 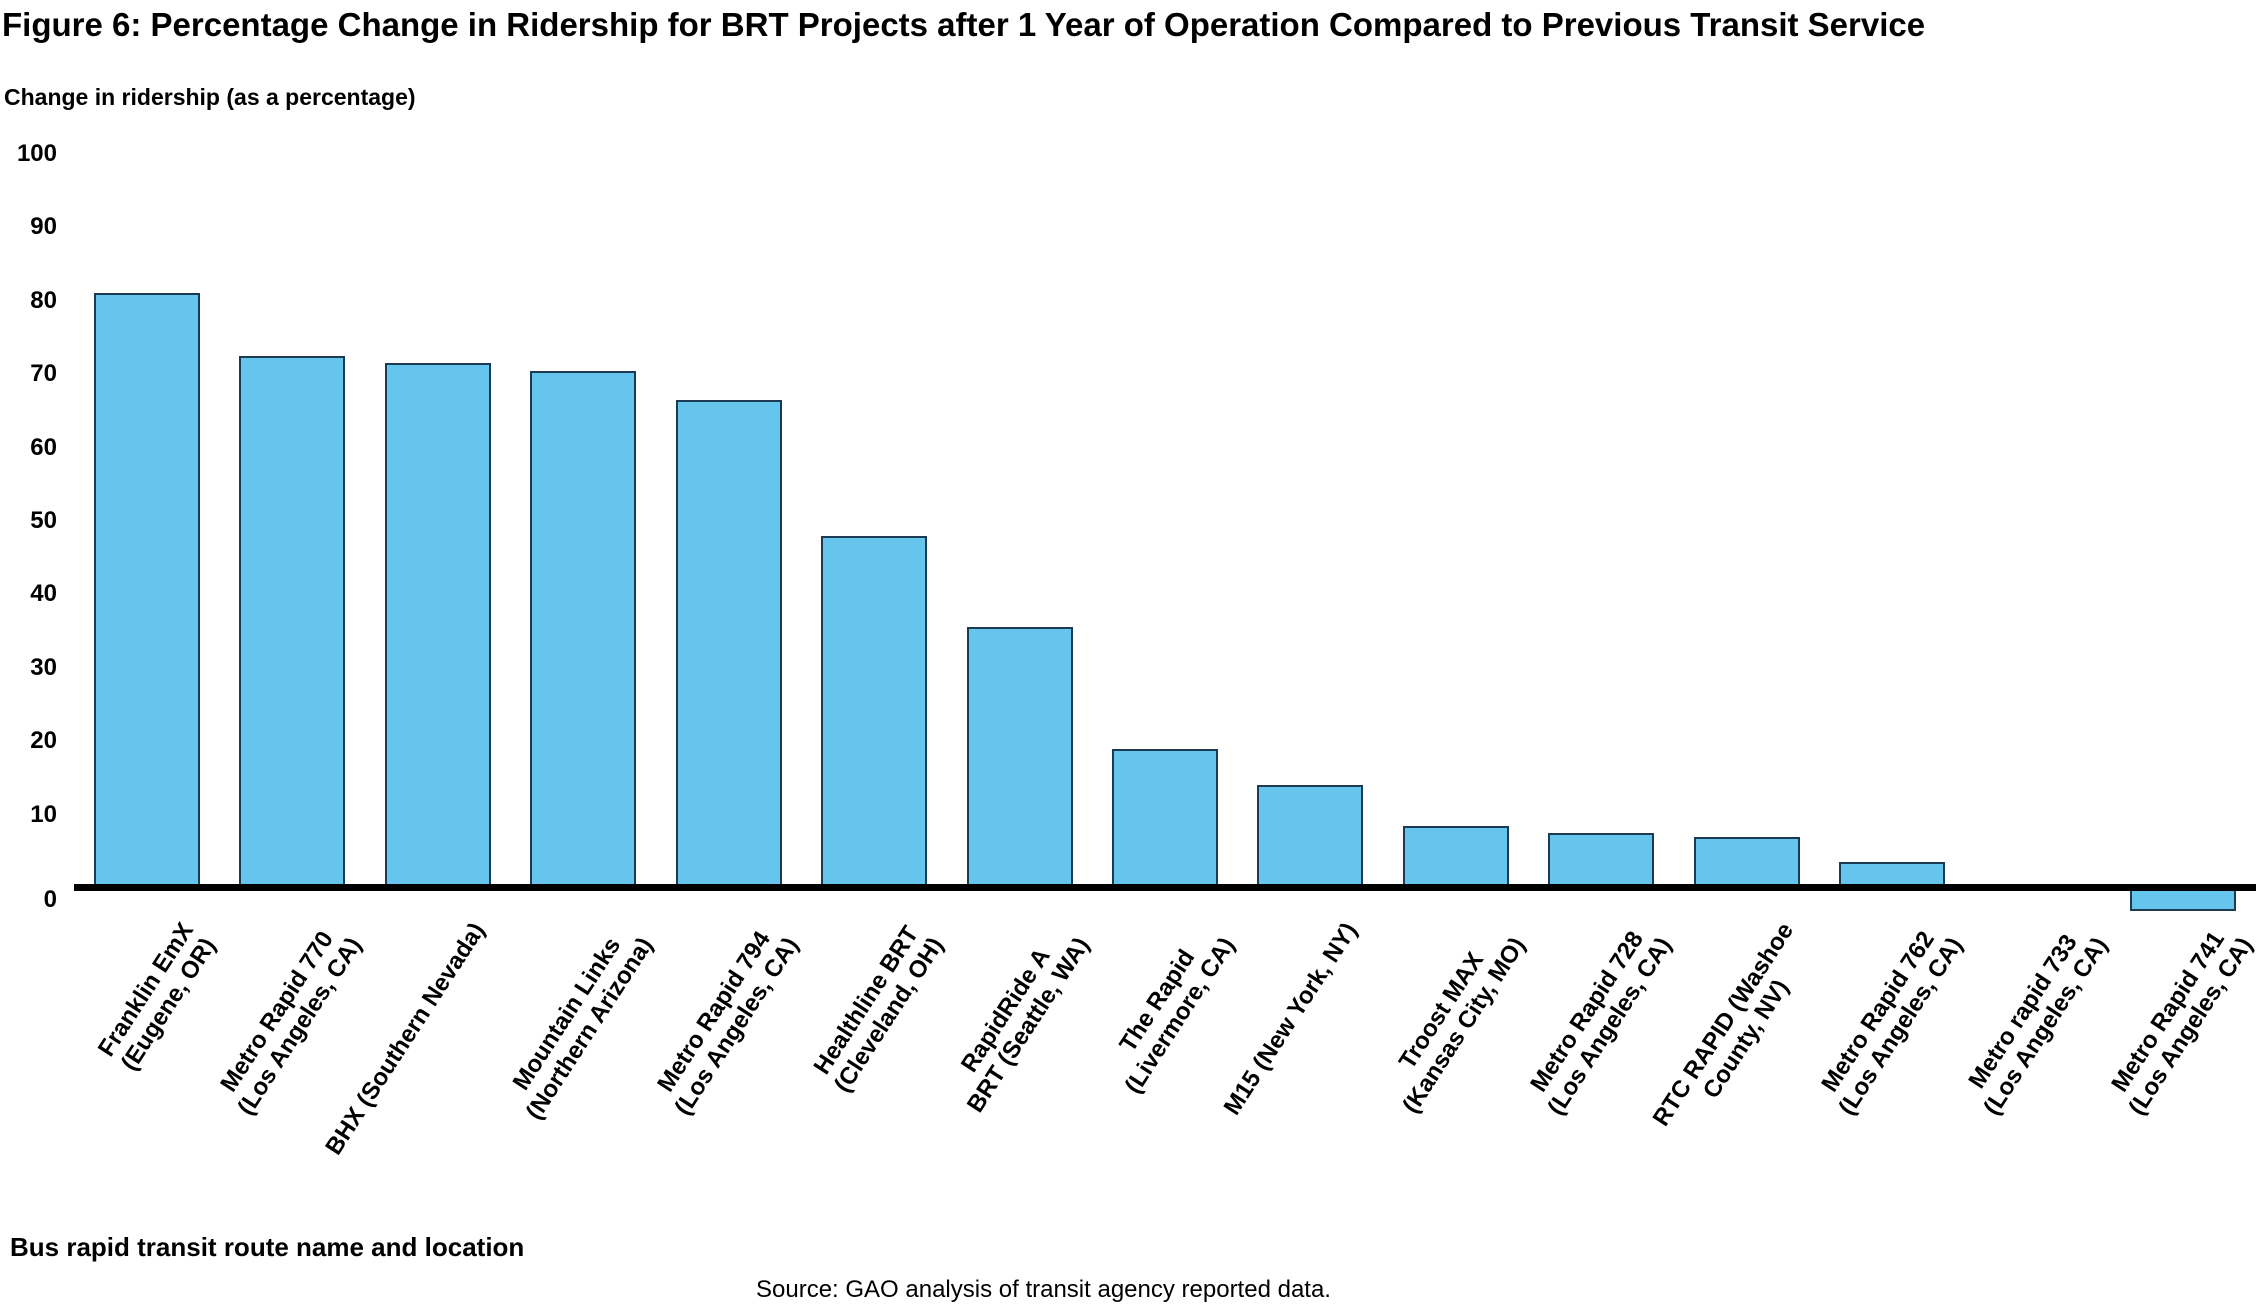 I want to click on y-tick-label: 70, so click(x=43, y=374).